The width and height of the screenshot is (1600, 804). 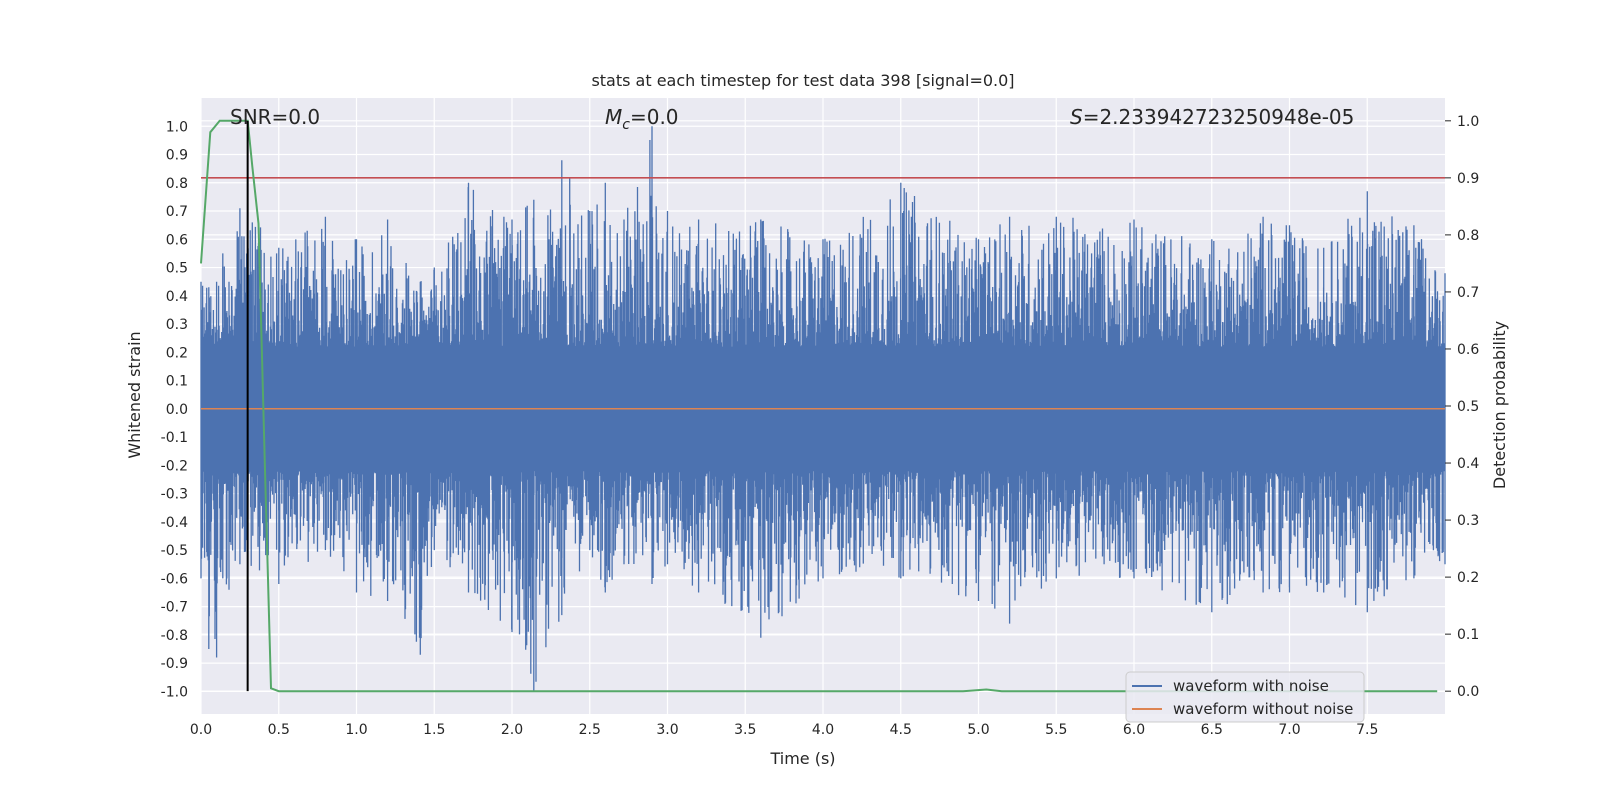 What do you see at coordinates (1468, 464) in the screenshot?
I see `right-tick-0-4: 0.4` at bounding box center [1468, 464].